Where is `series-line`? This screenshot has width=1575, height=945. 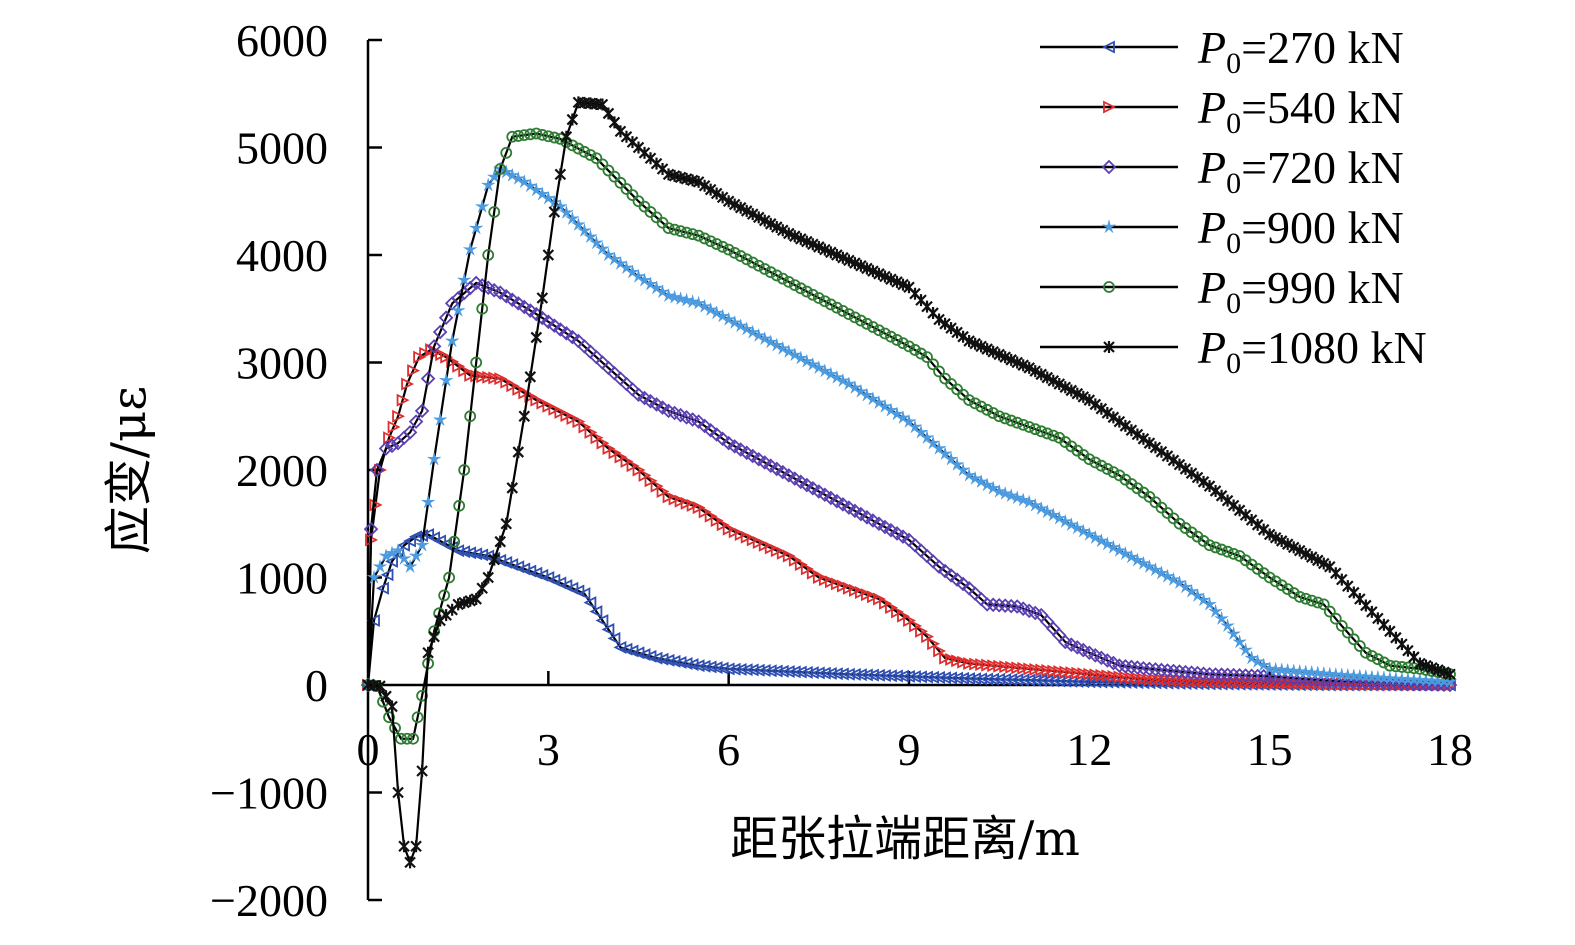 series-line is located at coordinates (908, 610).